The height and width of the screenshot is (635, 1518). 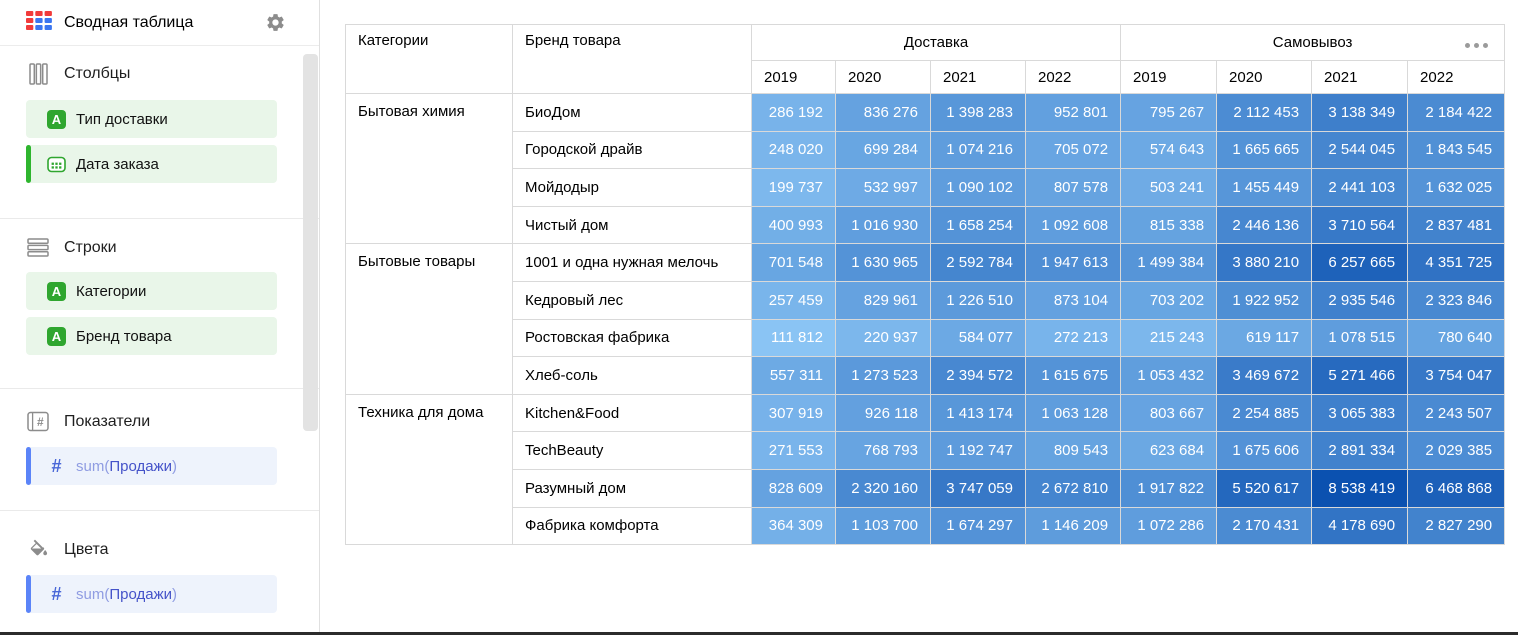 I want to click on category-cell: Бытовые товары, so click(x=429, y=319).